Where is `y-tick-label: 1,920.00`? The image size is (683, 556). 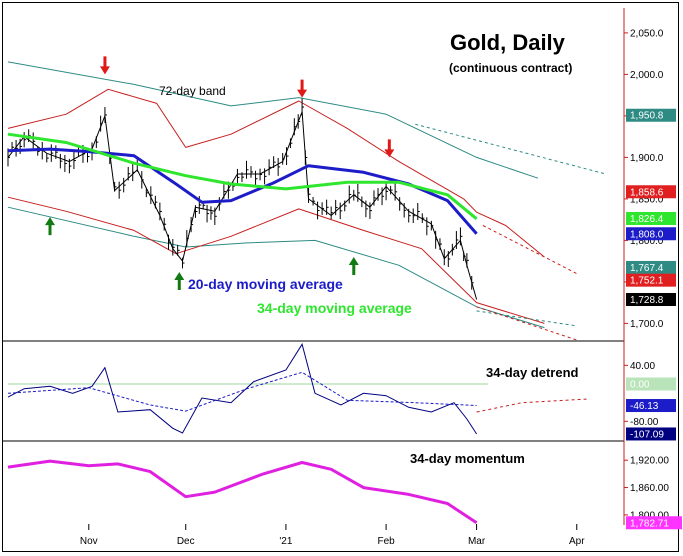 y-tick-label: 1,920.00 is located at coordinates (649, 461).